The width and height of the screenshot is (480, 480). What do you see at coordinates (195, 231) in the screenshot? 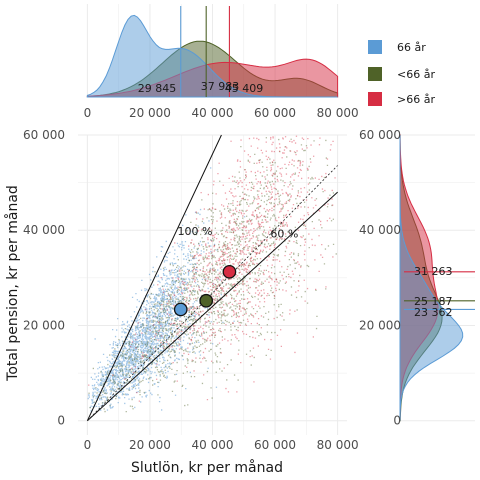
I see `reference-label-100: 100 %` at bounding box center [195, 231].